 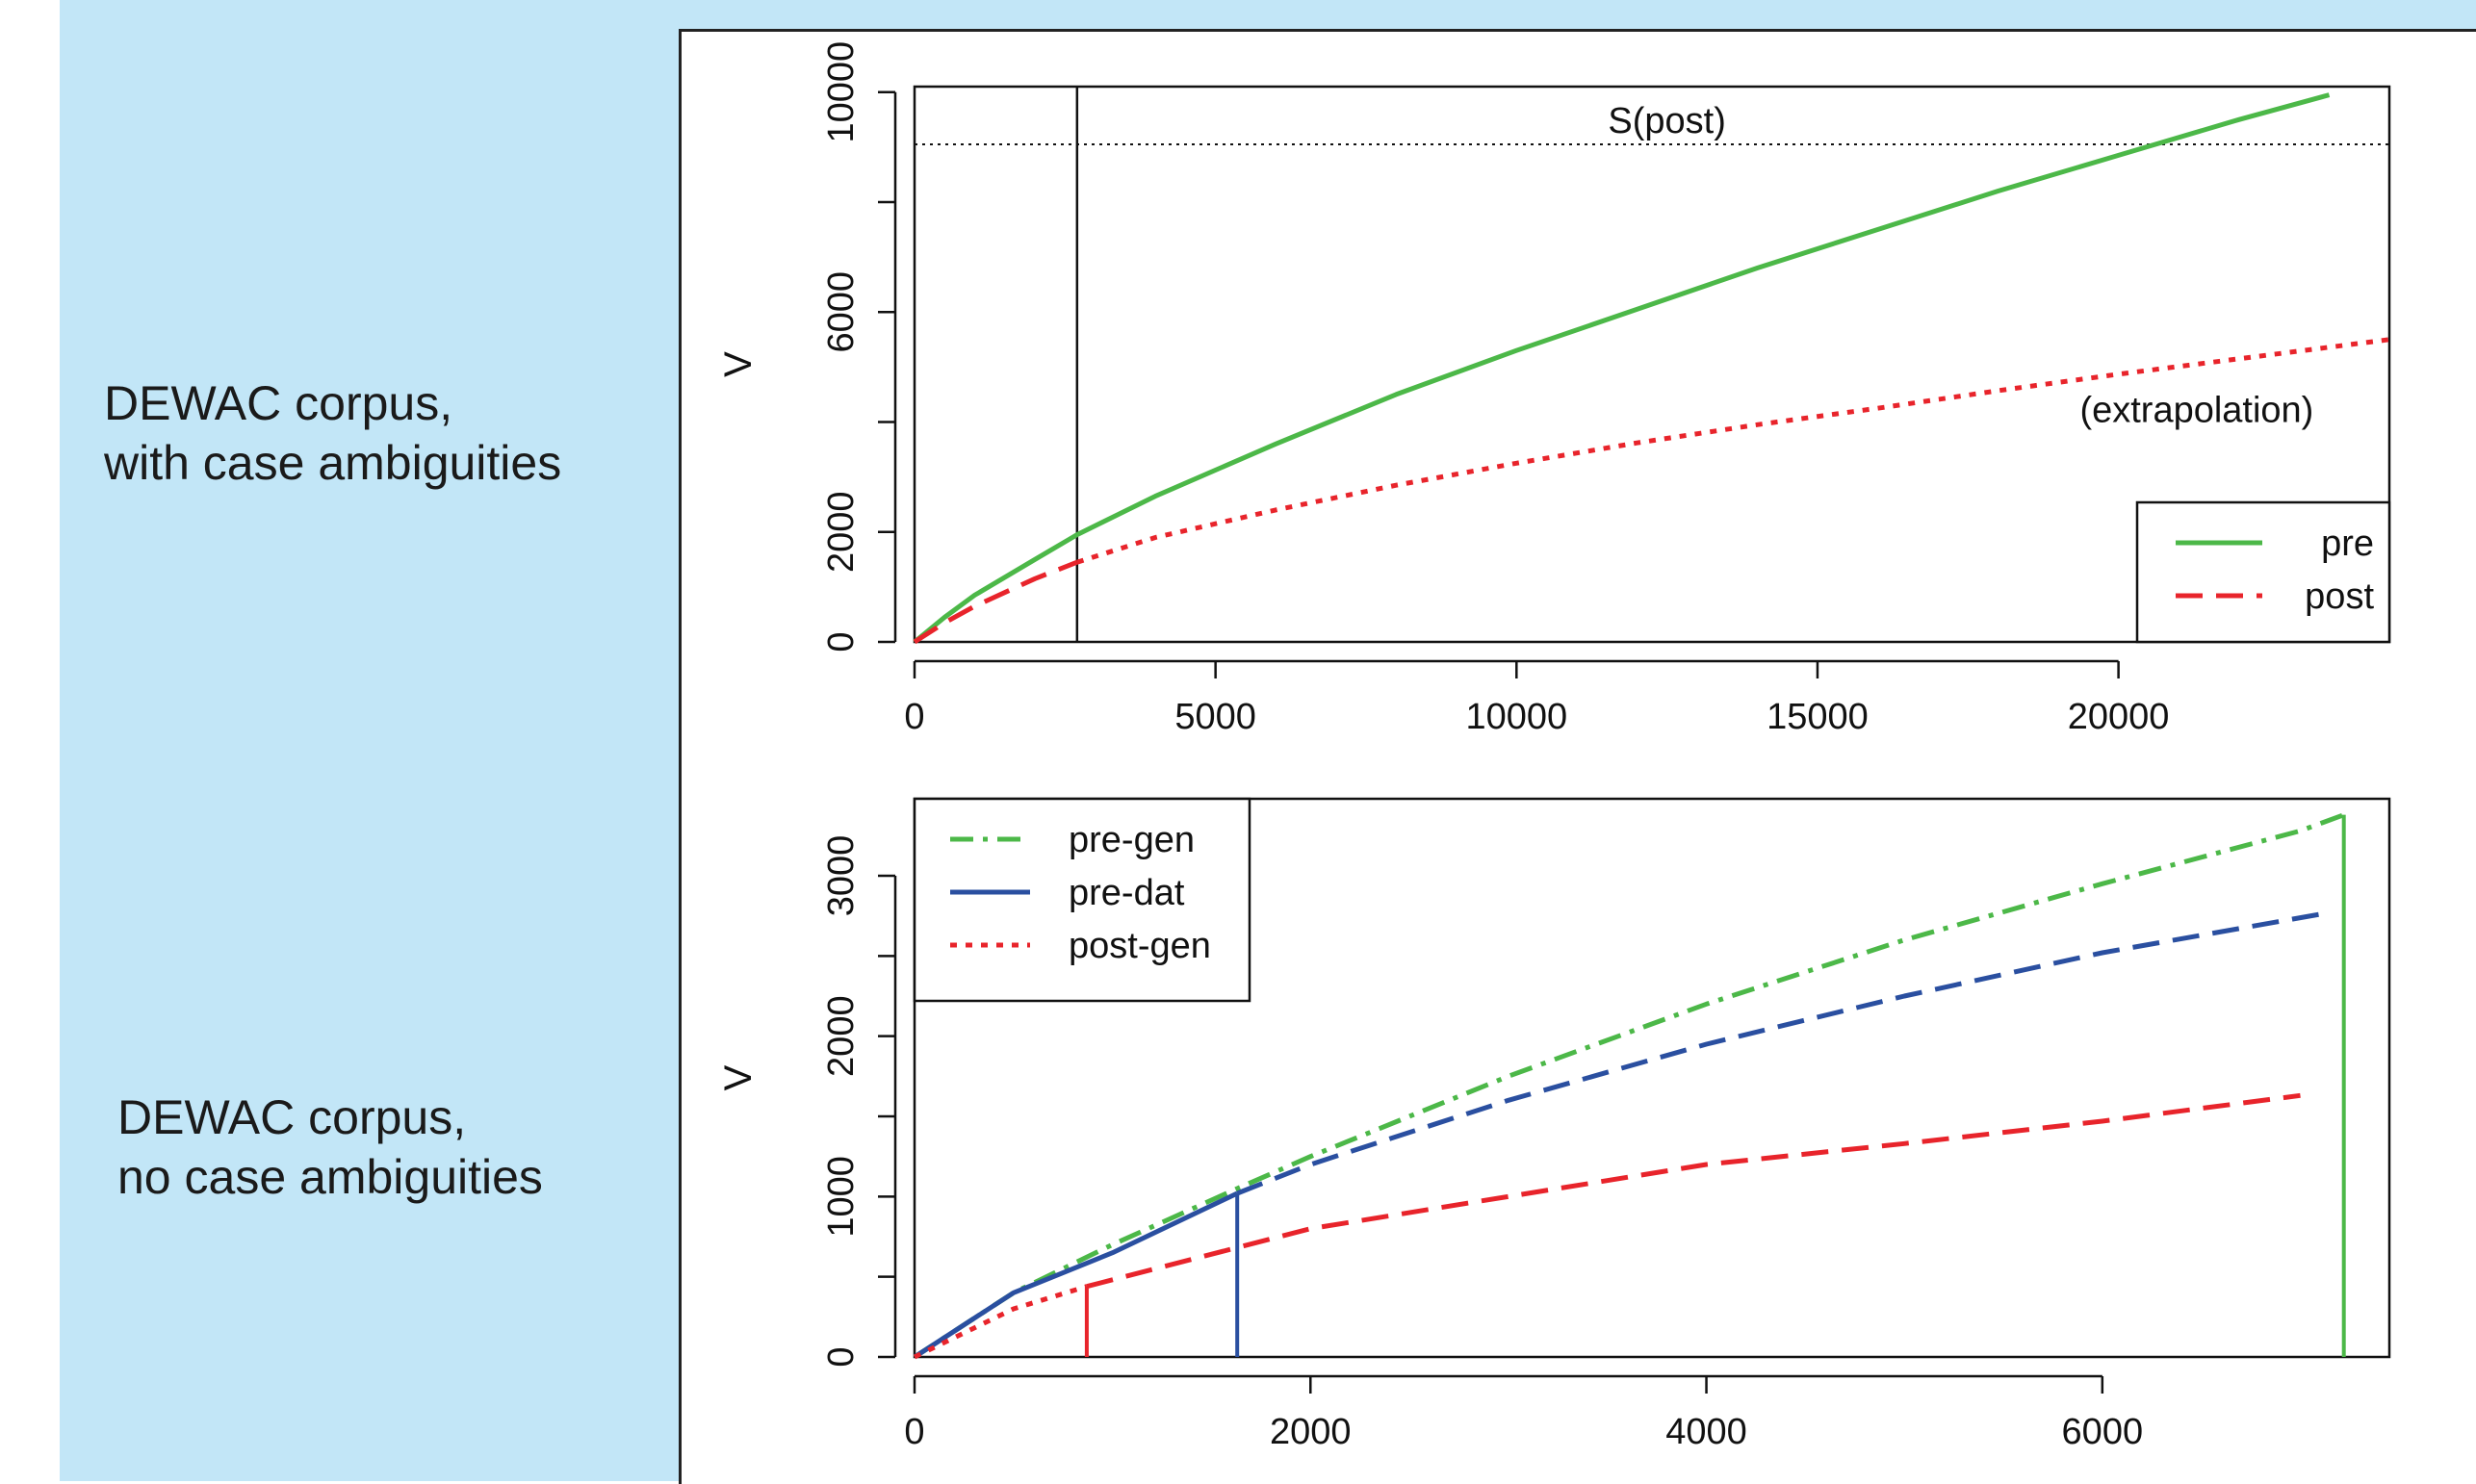 What do you see at coordinates (1127, 893) in the screenshot?
I see `legend-label: pre-dat` at bounding box center [1127, 893].